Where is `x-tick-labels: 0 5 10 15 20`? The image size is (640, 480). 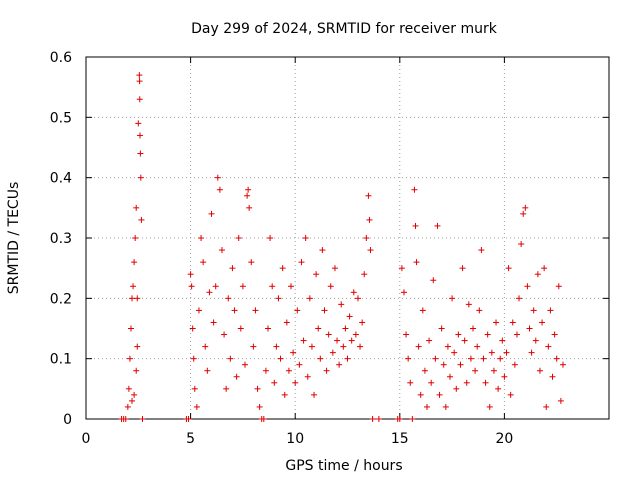
x-tick-labels: 0 5 10 15 20 is located at coordinates (298, 439).